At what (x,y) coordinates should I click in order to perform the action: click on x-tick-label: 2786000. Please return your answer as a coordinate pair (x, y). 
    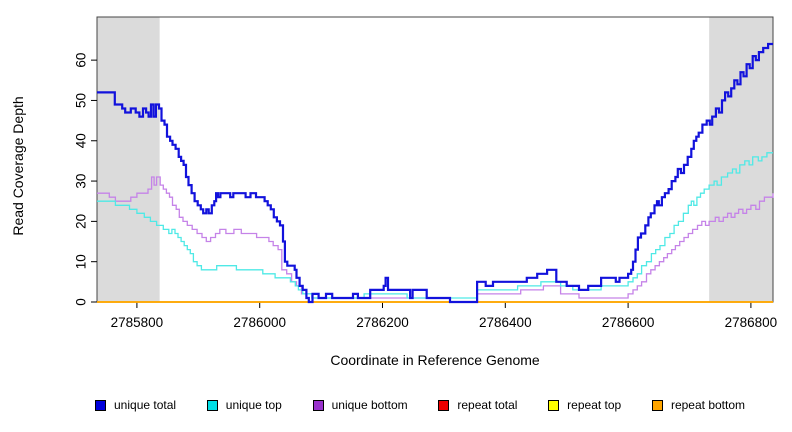
    Looking at the image, I should click on (259, 322).